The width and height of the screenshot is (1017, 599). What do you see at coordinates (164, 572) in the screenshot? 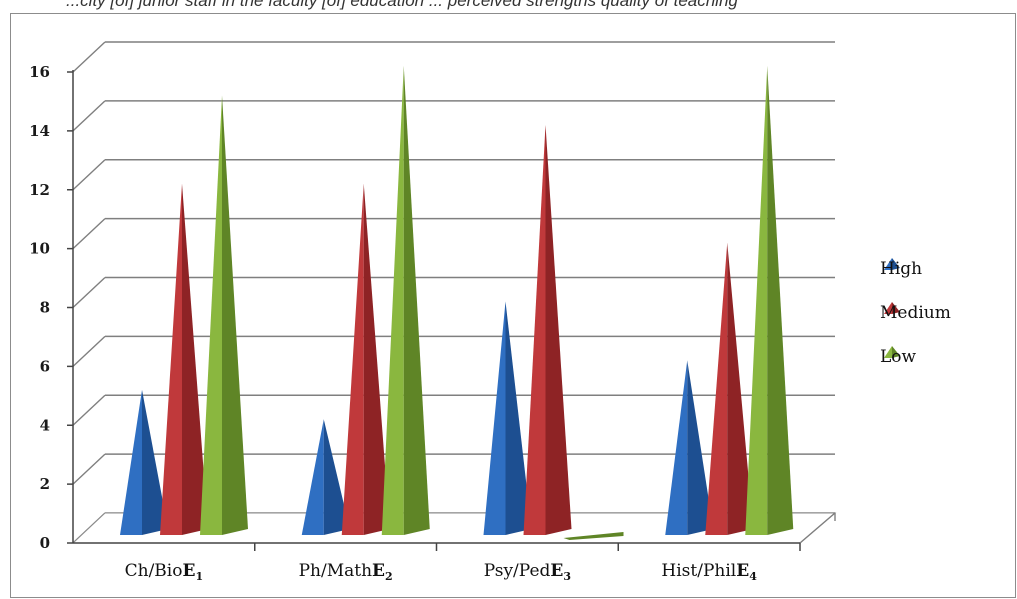
I see `x-tick-label: Ch/BioE1` at bounding box center [164, 572].